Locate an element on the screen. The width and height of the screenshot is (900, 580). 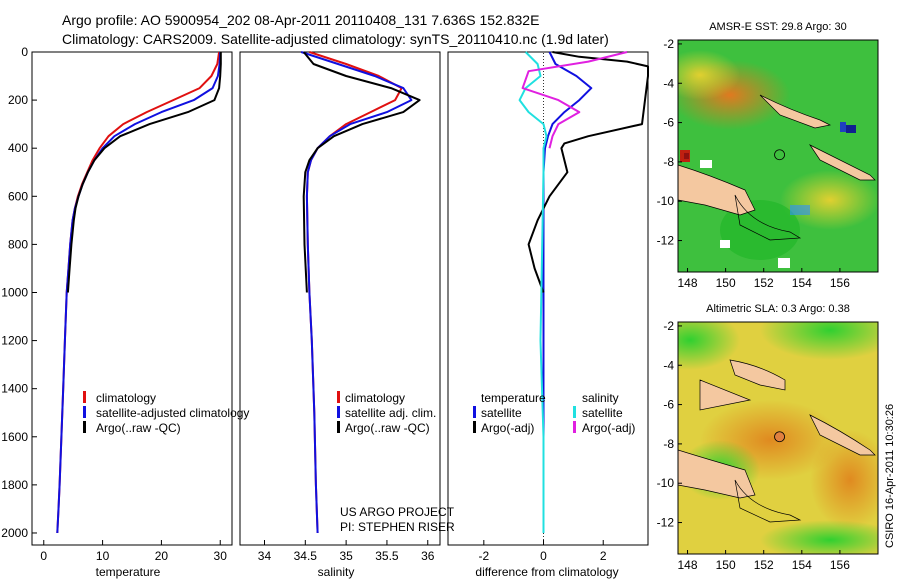
x-tick-label: 34 is located at coordinates (265, 556).